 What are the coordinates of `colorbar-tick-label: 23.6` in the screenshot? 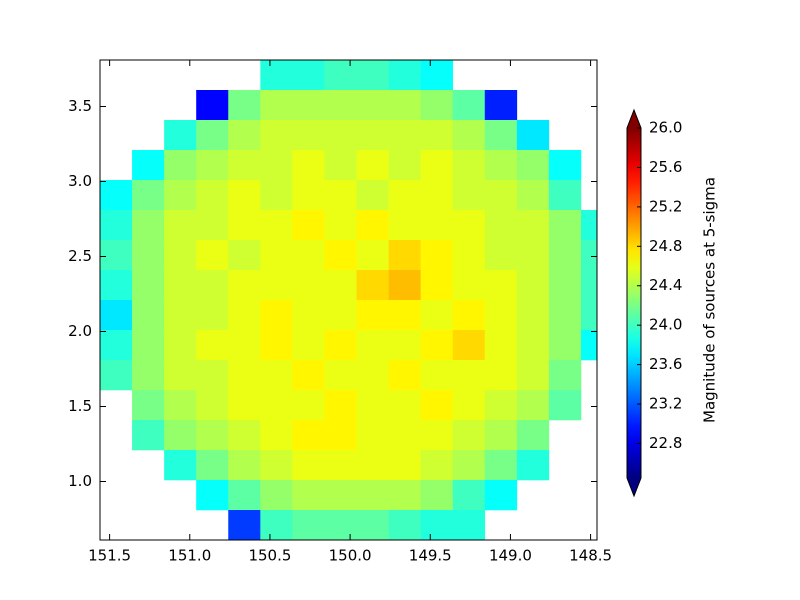 It's located at (665, 364).